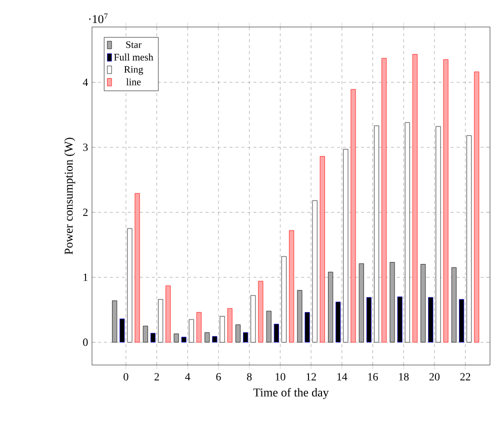 This screenshot has width=496, height=425. What do you see at coordinates (434, 376) in the screenshot?
I see `x-tick-label: 20` at bounding box center [434, 376].